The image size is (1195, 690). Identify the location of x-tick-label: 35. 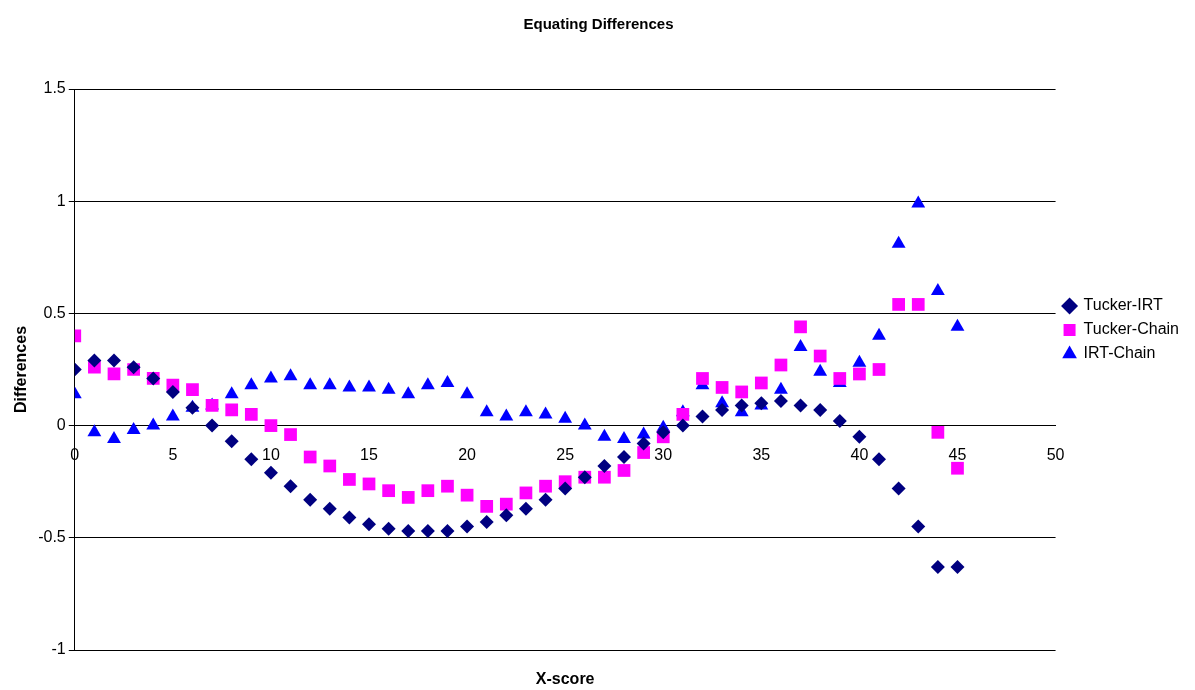
(761, 454).